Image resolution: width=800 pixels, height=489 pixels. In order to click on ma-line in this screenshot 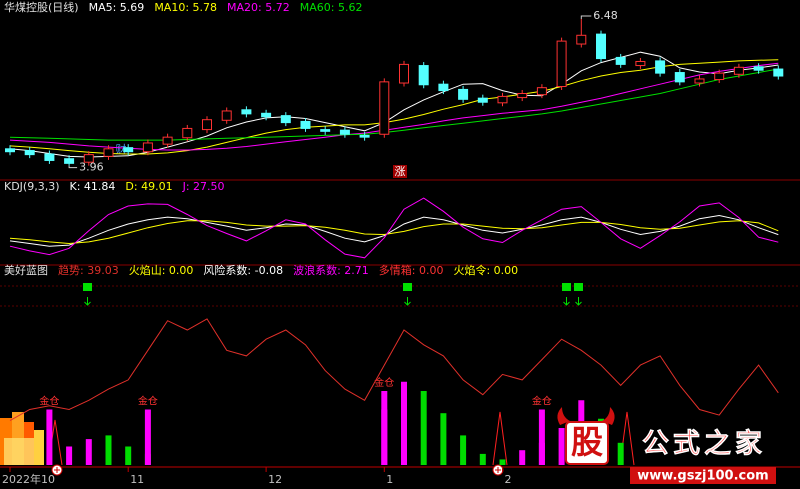, I will do `click(394, 104)`.